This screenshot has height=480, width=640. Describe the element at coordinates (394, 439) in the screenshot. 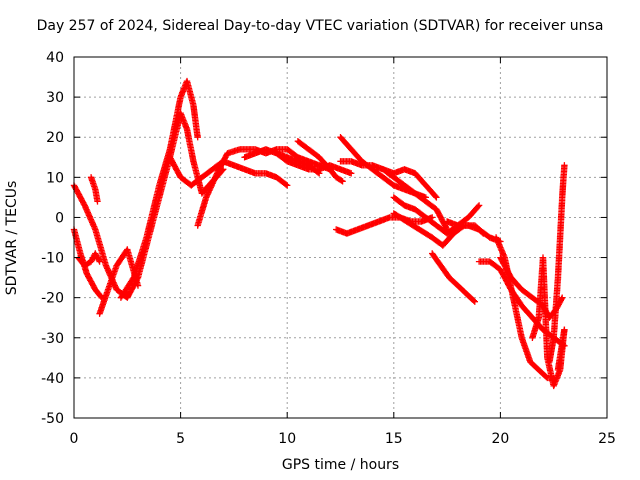

I see `x-tick-label: 15` at that location.